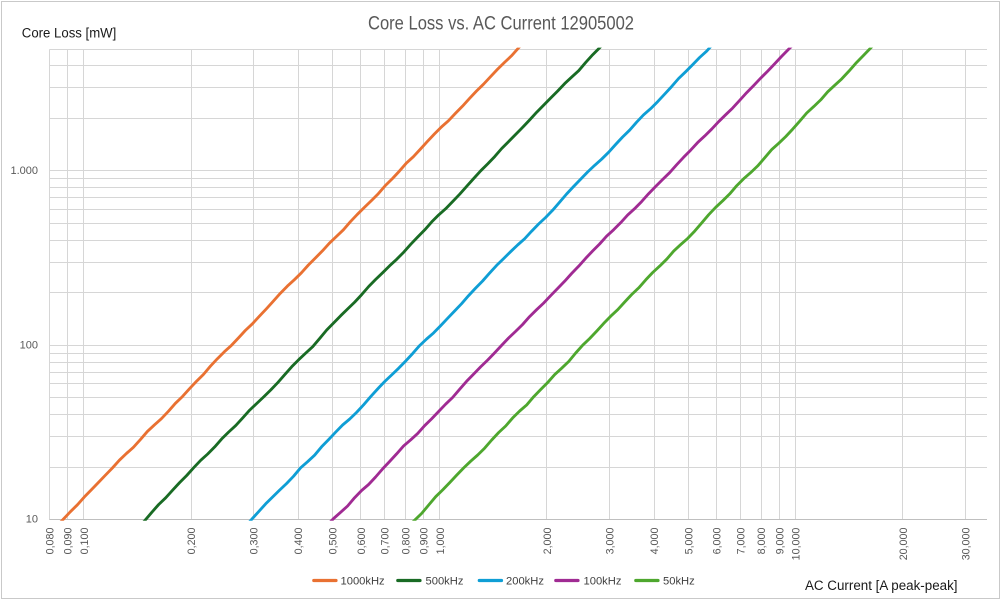  Describe the element at coordinates (50, 541) in the screenshot. I see `svg-text: 0,080` at that location.